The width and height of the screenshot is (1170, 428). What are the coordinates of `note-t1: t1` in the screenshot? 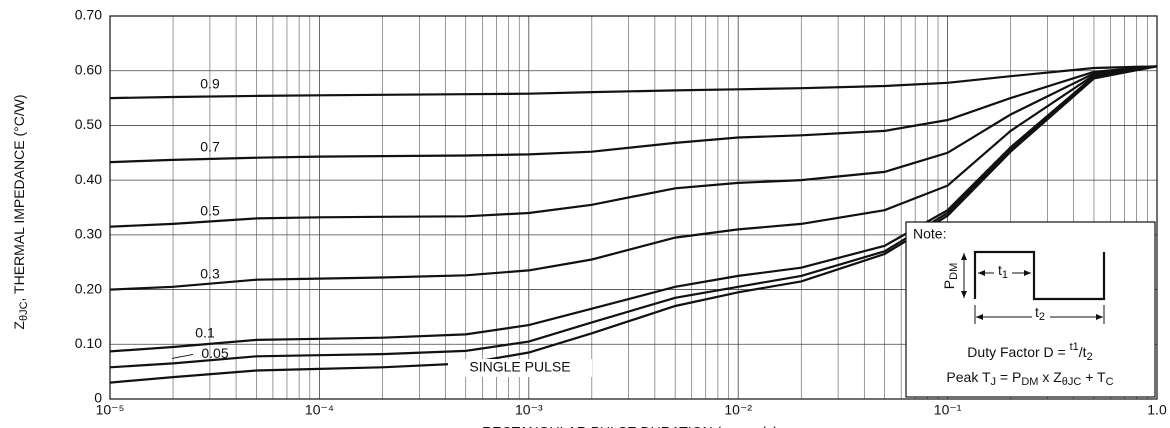 It's located at (1003, 271).